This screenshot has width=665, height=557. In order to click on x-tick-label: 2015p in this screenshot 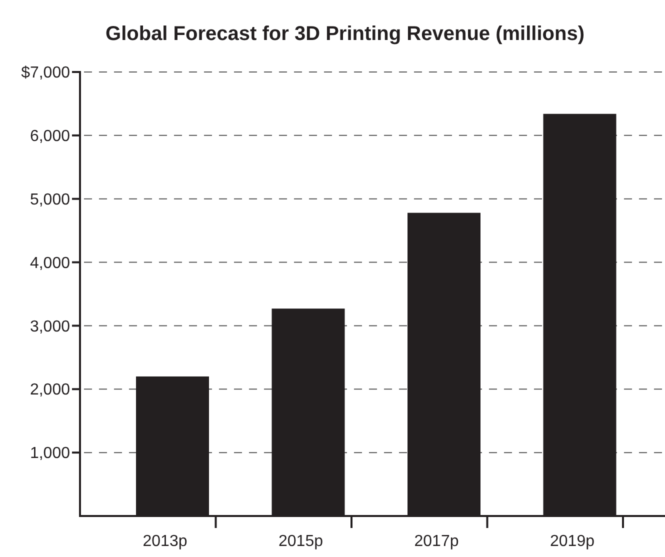, I will do `click(301, 541)`.